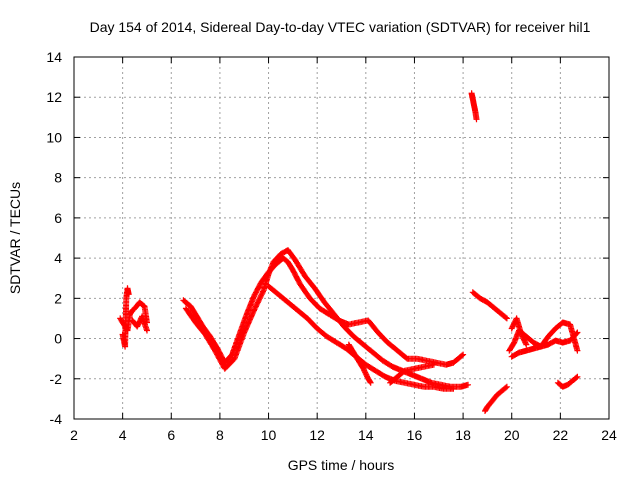 This screenshot has width=640, height=480. Describe the element at coordinates (58, 298) in the screenshot. I see `y-tick-label: 2` at that location.